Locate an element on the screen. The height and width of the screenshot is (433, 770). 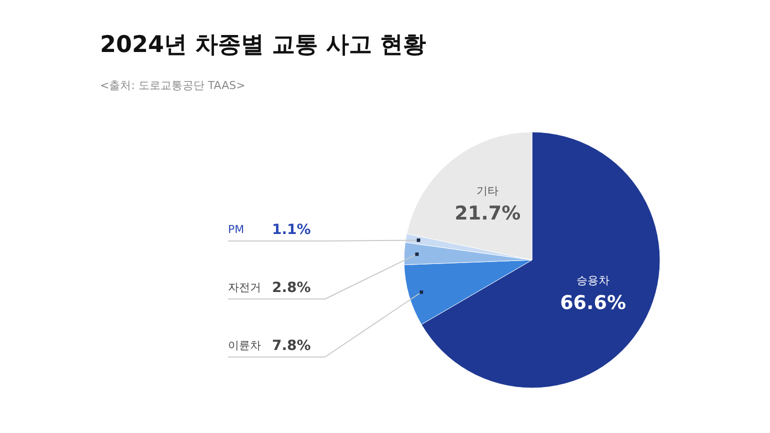
data-label: 66.6% is located at coordinates (593, 303).